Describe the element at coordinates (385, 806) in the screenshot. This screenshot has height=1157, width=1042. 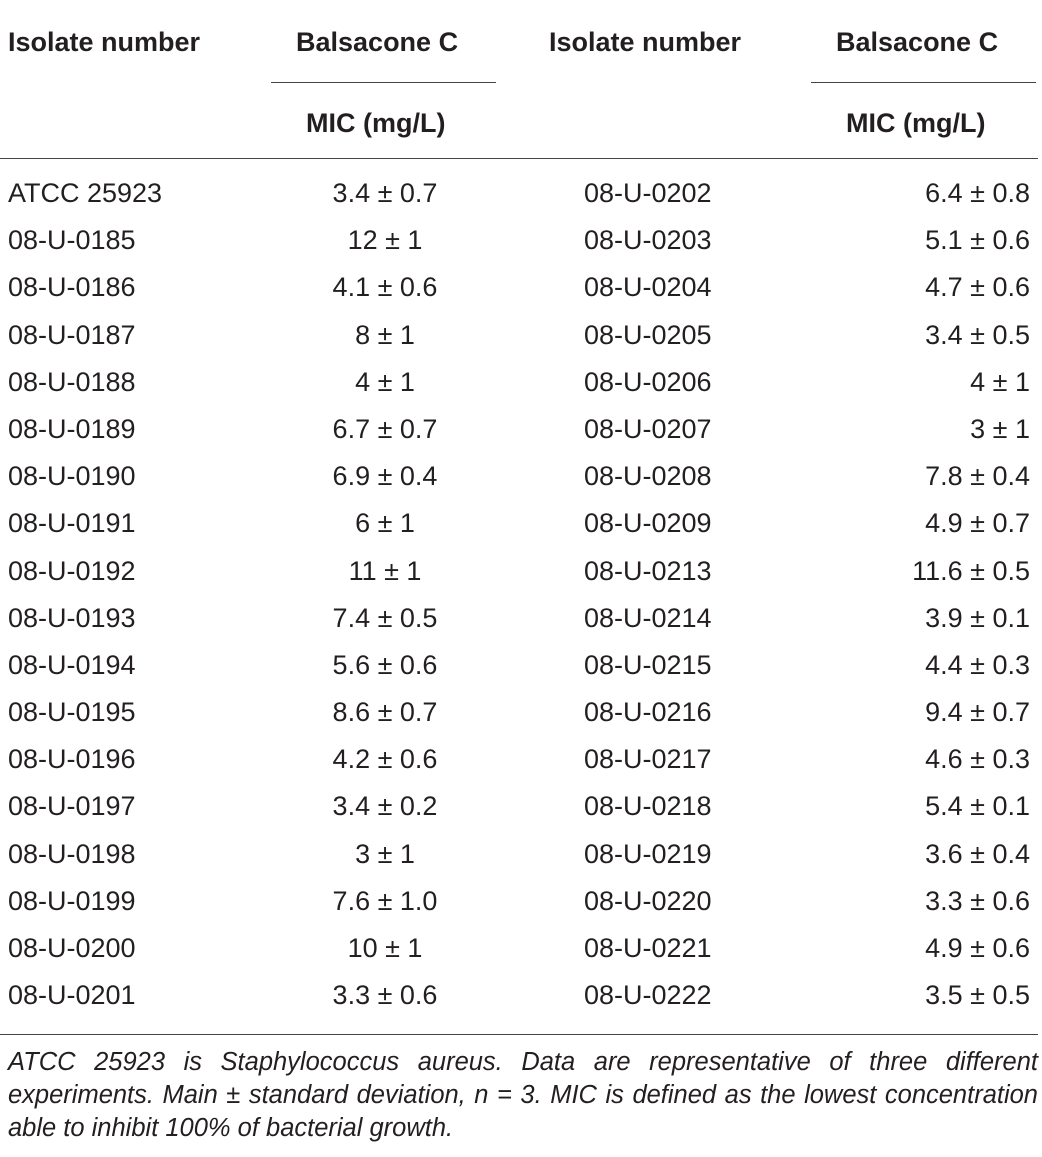
I see `mic-value-cell: 3.4 ± 0.2` at that location.